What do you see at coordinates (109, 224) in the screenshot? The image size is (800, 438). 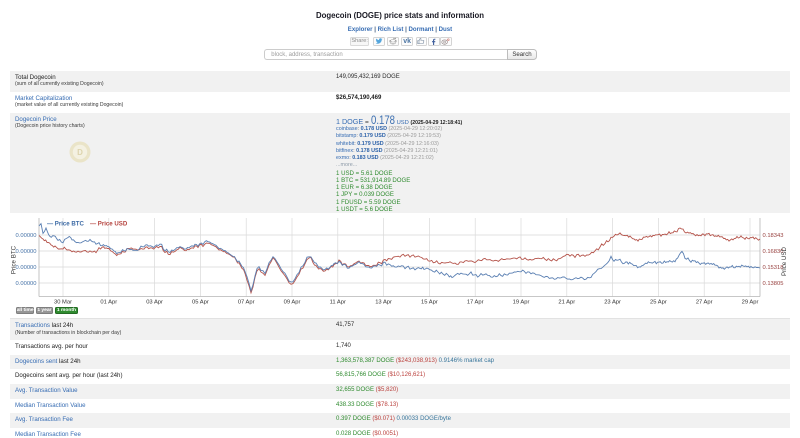 I see `svg-text: — Price USD` at bounding box center [109, 224].